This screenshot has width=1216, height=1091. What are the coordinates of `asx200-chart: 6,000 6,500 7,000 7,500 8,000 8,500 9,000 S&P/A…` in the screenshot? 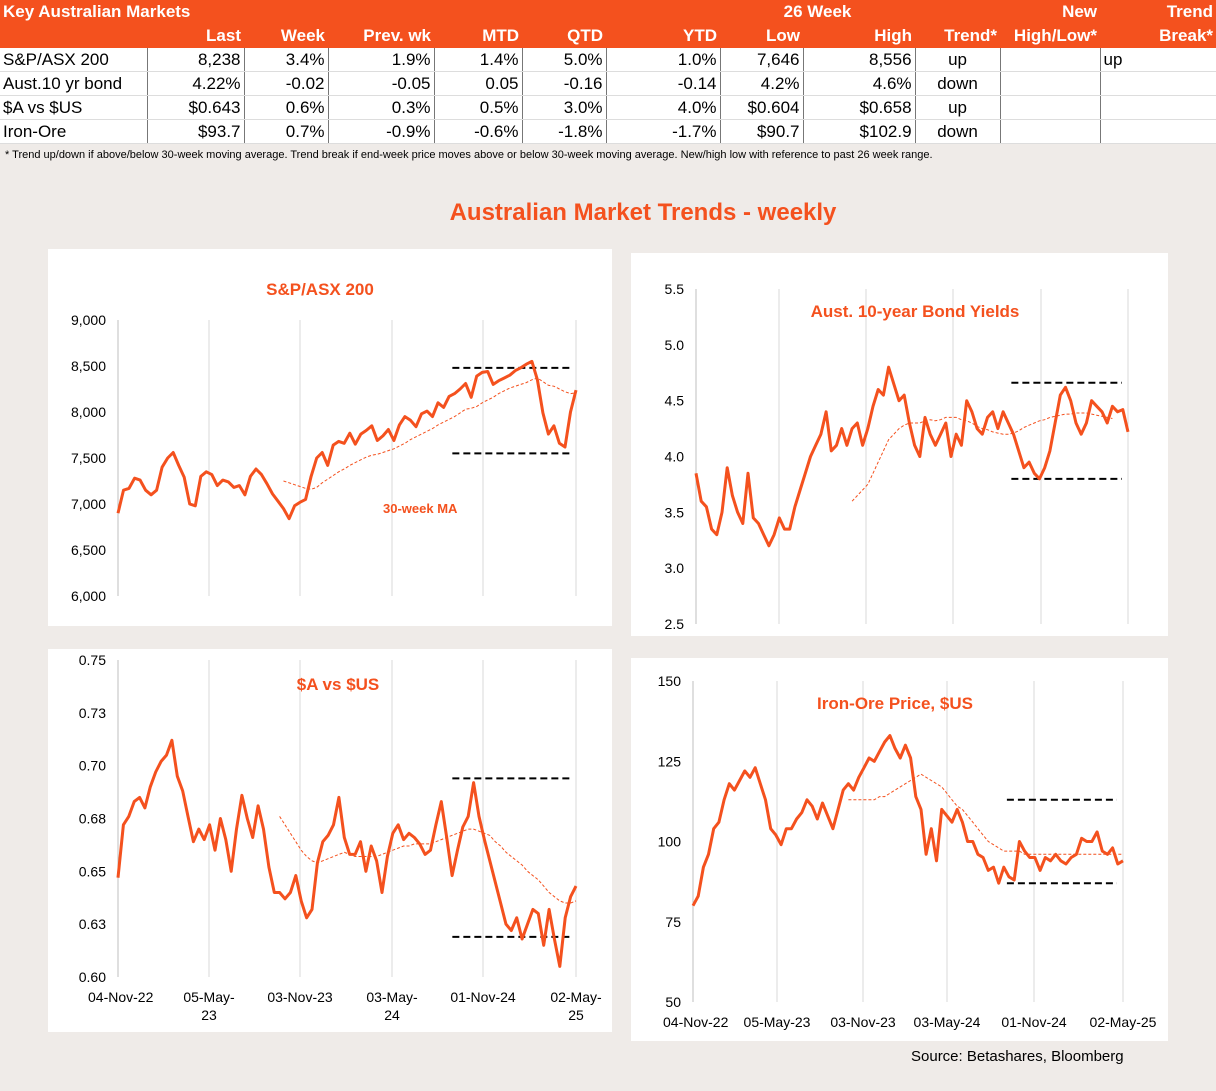 It's located at (324, 442).